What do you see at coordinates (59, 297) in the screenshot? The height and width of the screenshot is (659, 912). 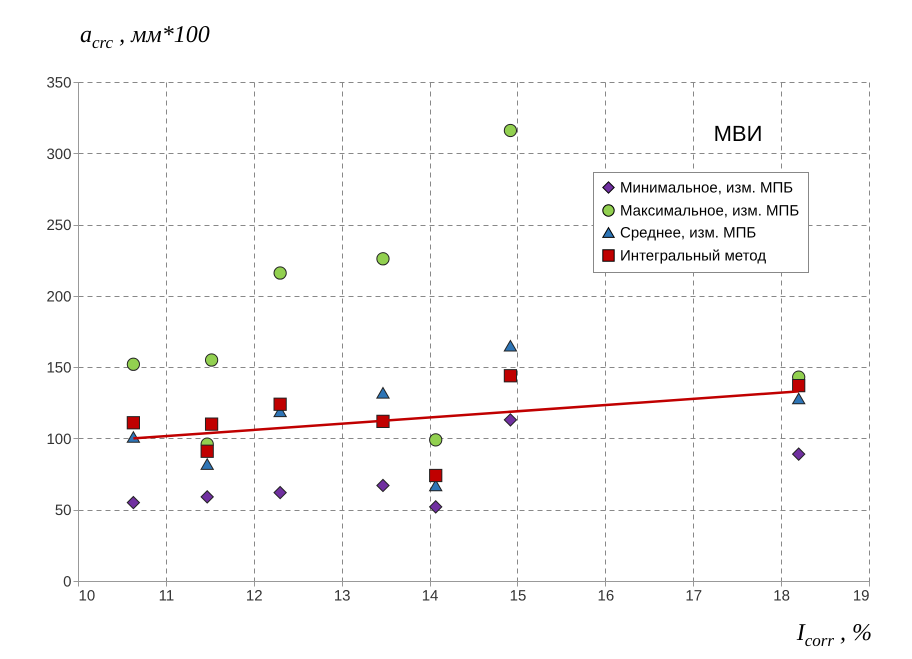 I see `y-tick-label: 200` at bounding box center [59, 297].